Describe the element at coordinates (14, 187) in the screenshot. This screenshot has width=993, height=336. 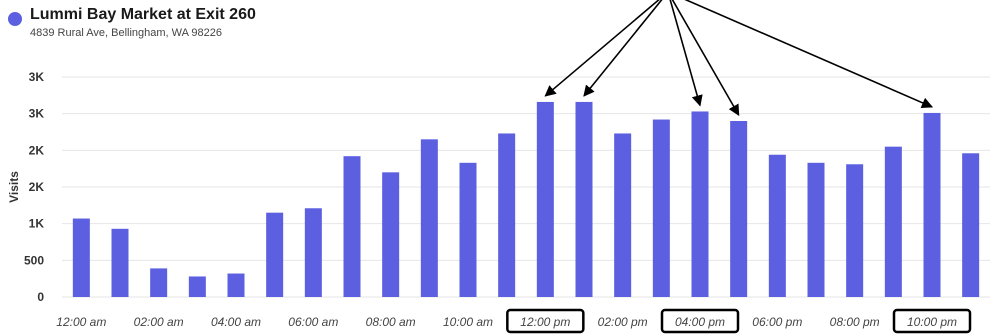
I see `y-axis-label: Visits` at that location.